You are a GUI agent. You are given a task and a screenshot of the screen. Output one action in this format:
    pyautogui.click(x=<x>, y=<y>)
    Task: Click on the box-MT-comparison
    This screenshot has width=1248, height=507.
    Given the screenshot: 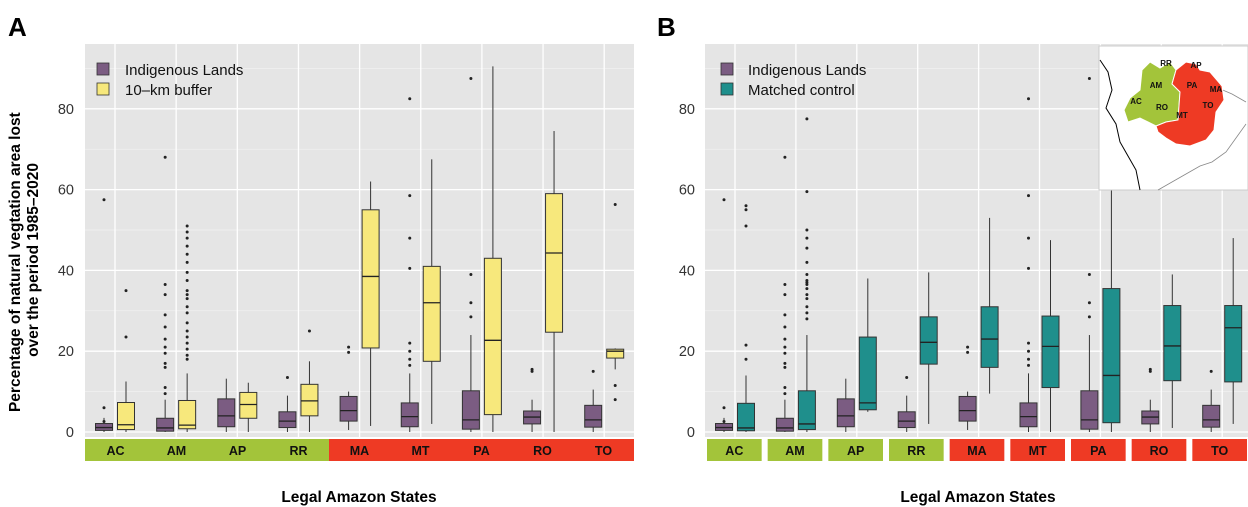 What is the action you would take?
    pyautogui.click(x=1050, y=336)
    